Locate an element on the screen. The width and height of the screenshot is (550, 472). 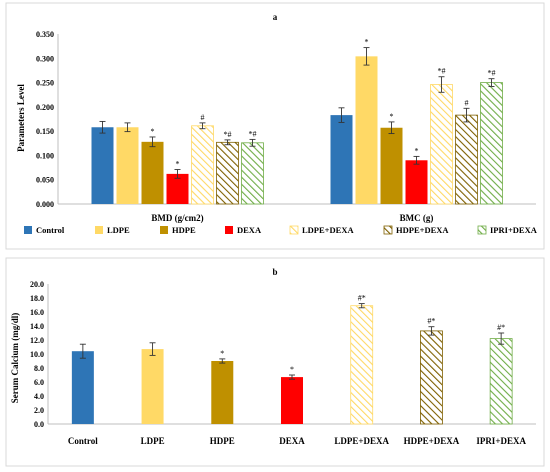
legend-label-dexa: DEXA is located at coordinates (249, 230).